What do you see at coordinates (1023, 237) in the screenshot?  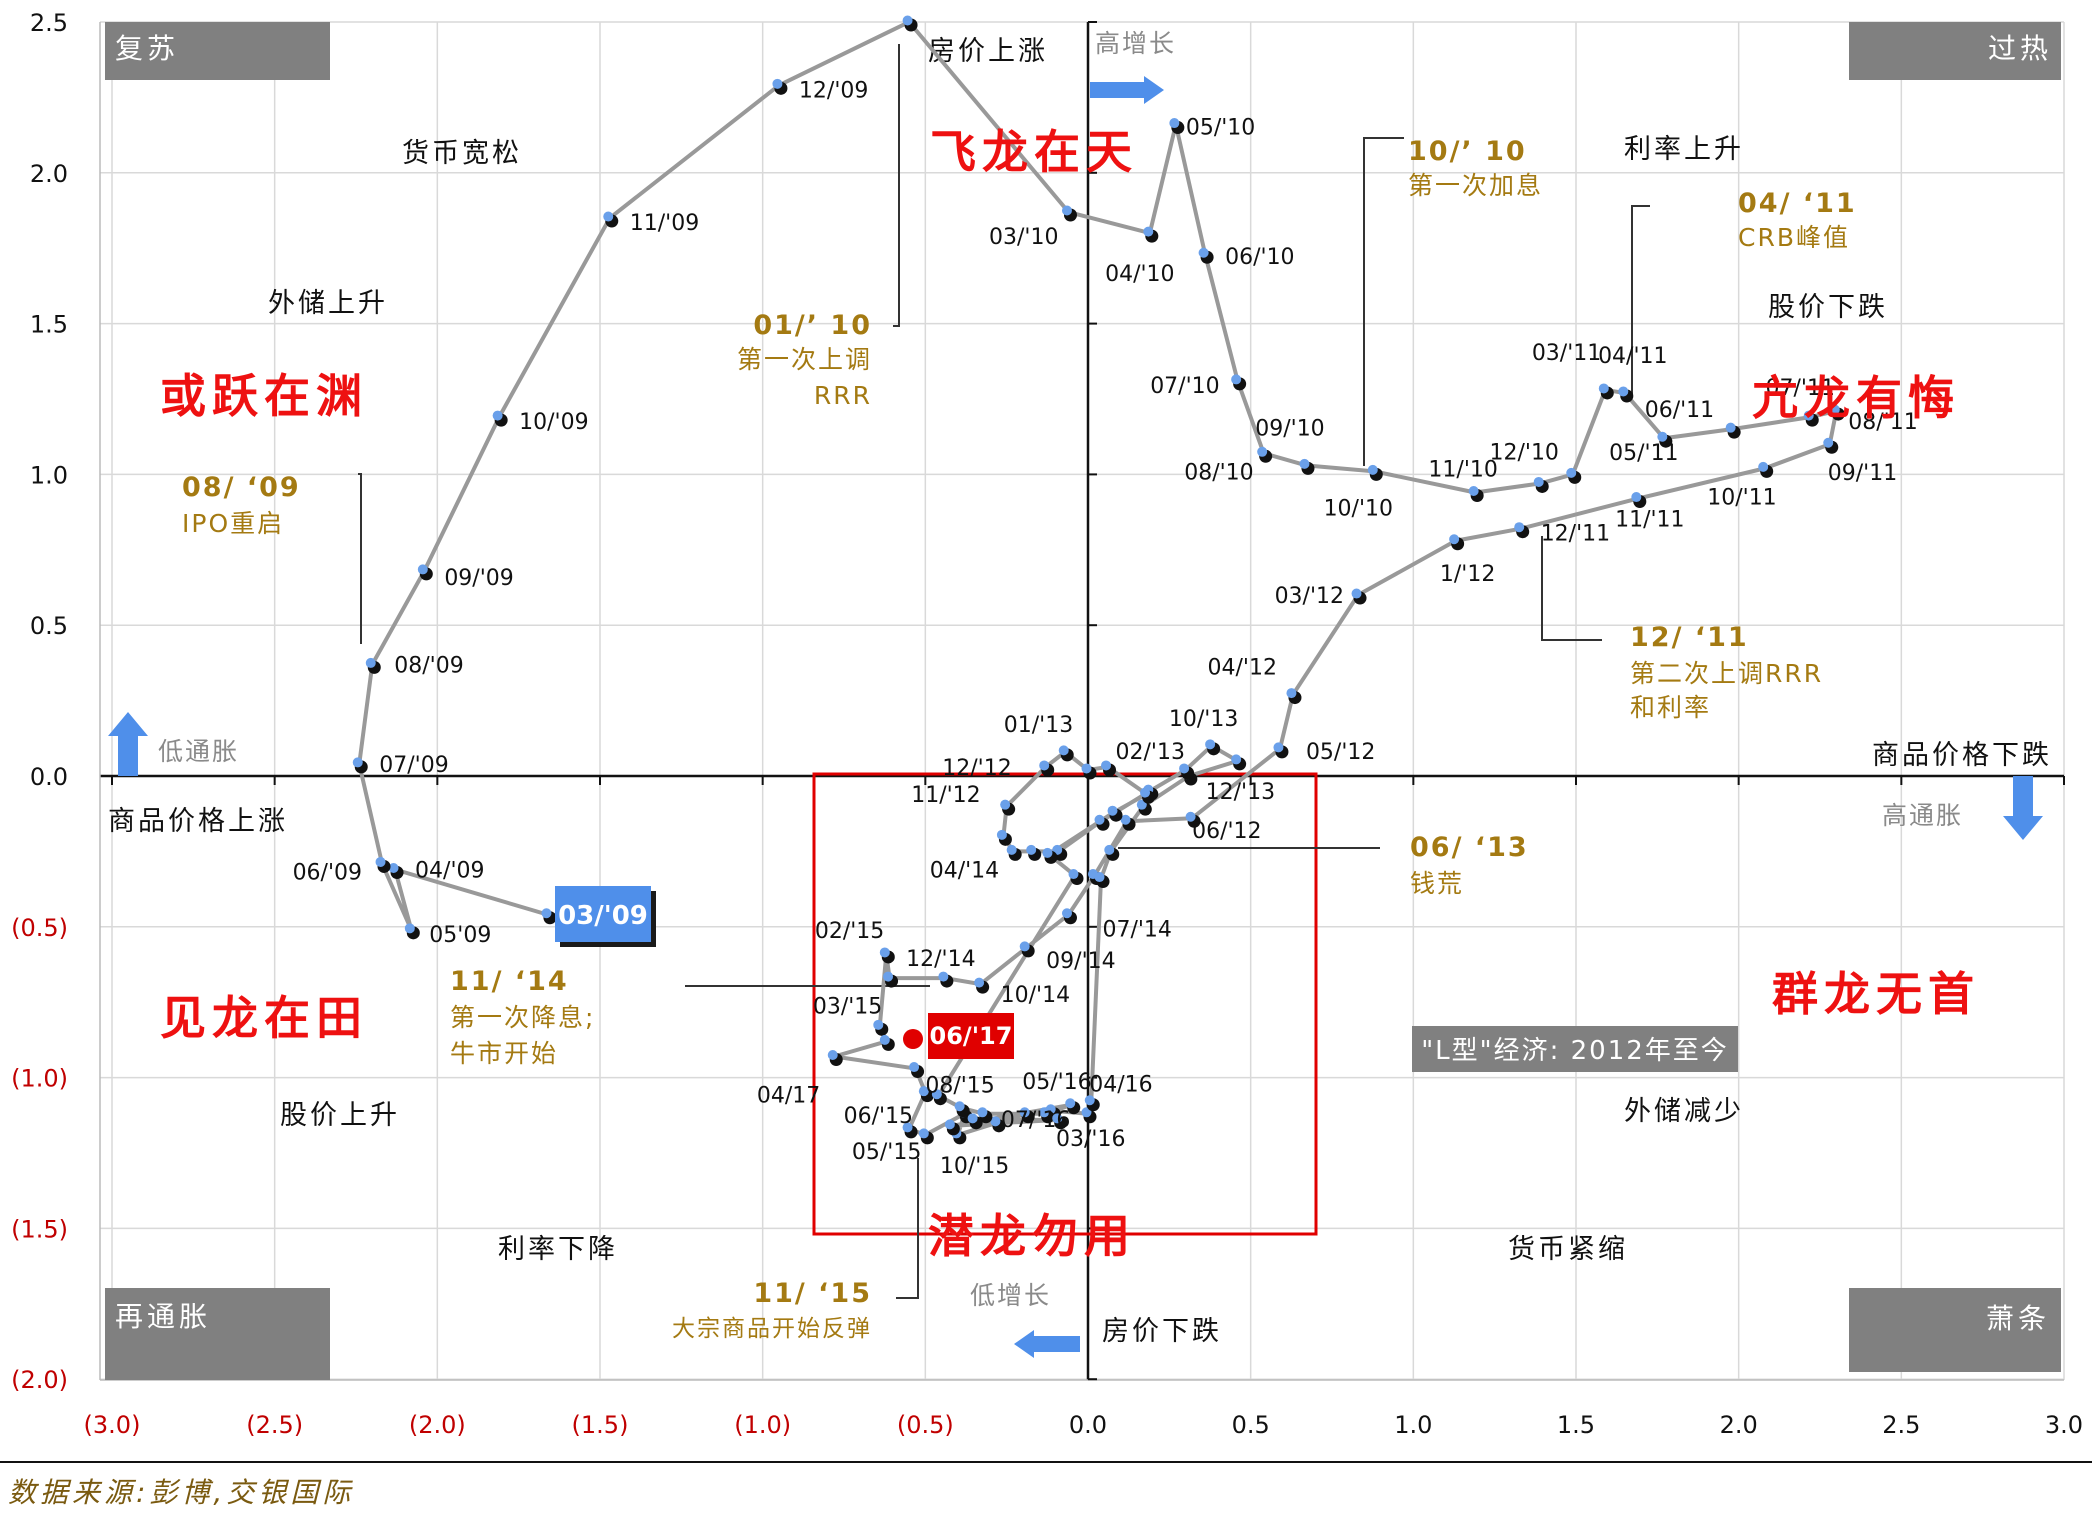 I see `point-label: 03/'10` at bounding box center [1023, 237].